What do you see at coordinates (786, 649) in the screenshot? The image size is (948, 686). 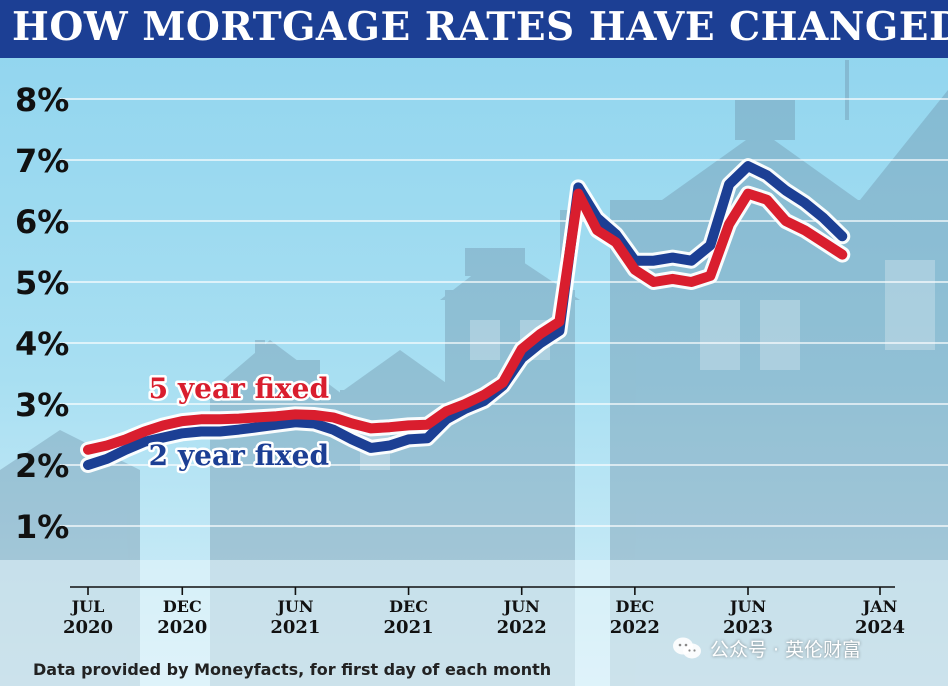 I see `watermark-text: 公众号 · 英伦财富` at bounding box center [786, 649].